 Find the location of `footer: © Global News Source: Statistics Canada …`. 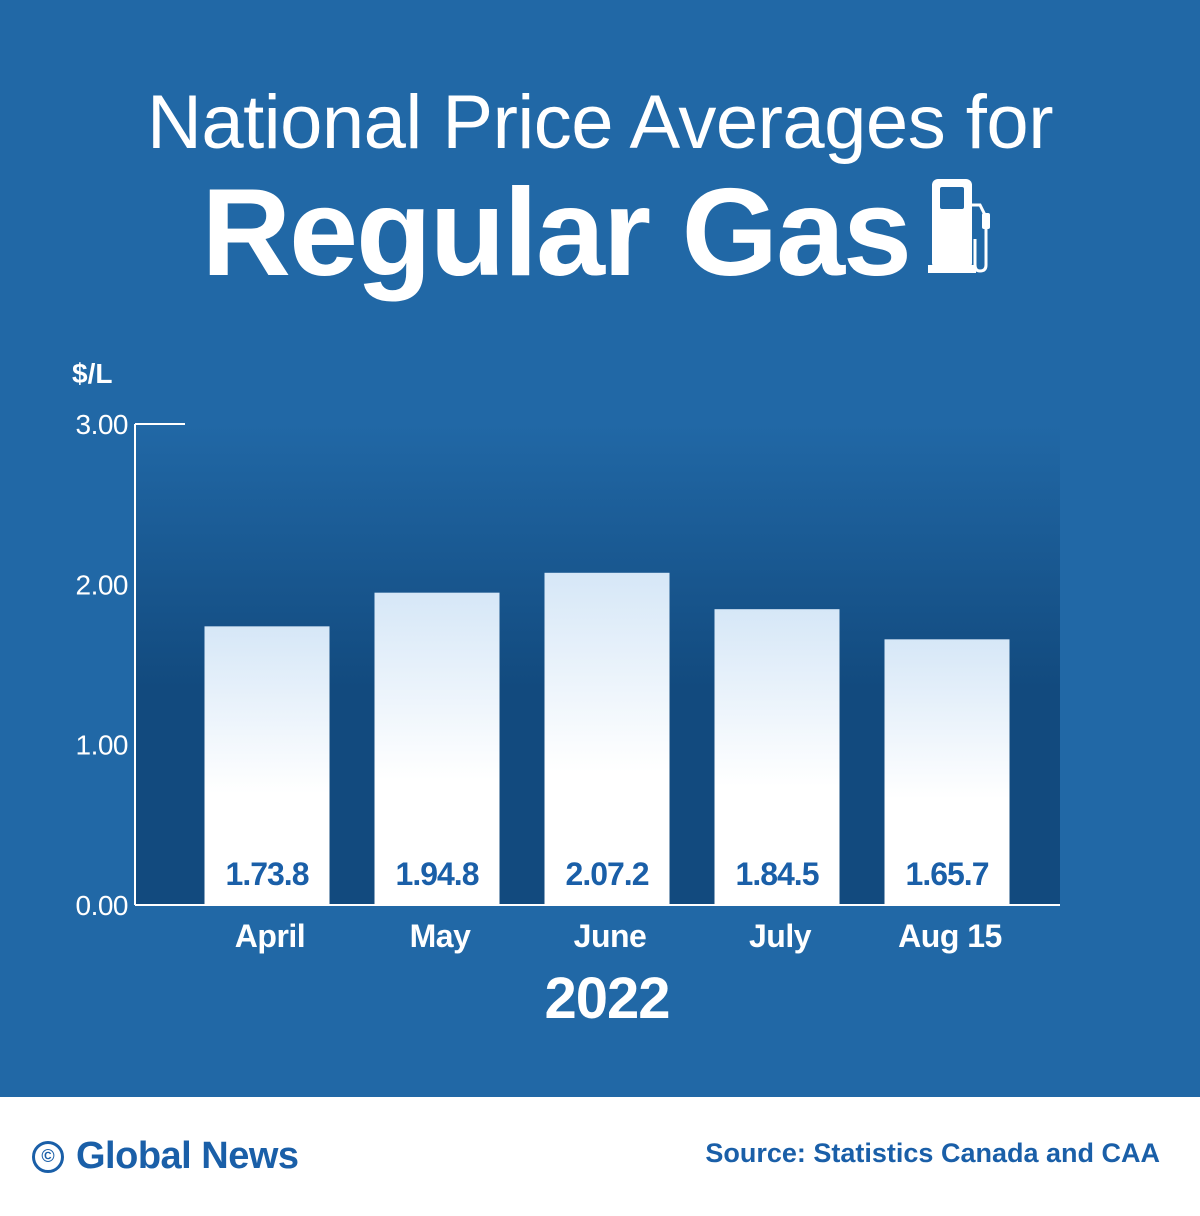

footer: © Global News Source: Statistics Canada … is located at coordinates (600, 1156).